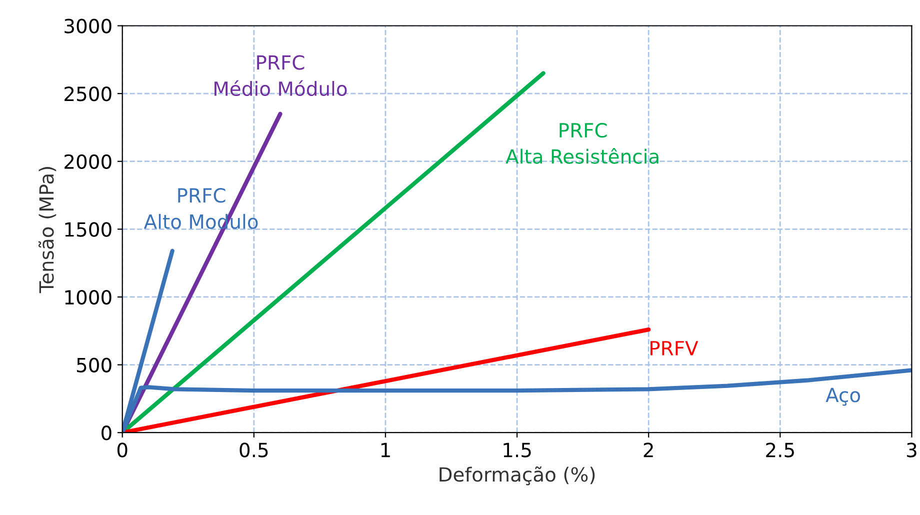 The height and width of the screenshot is (515, 920). Describe the element at coordinates (385, 450) in the screenshot. I see `x-tick-label: 1` at that location.